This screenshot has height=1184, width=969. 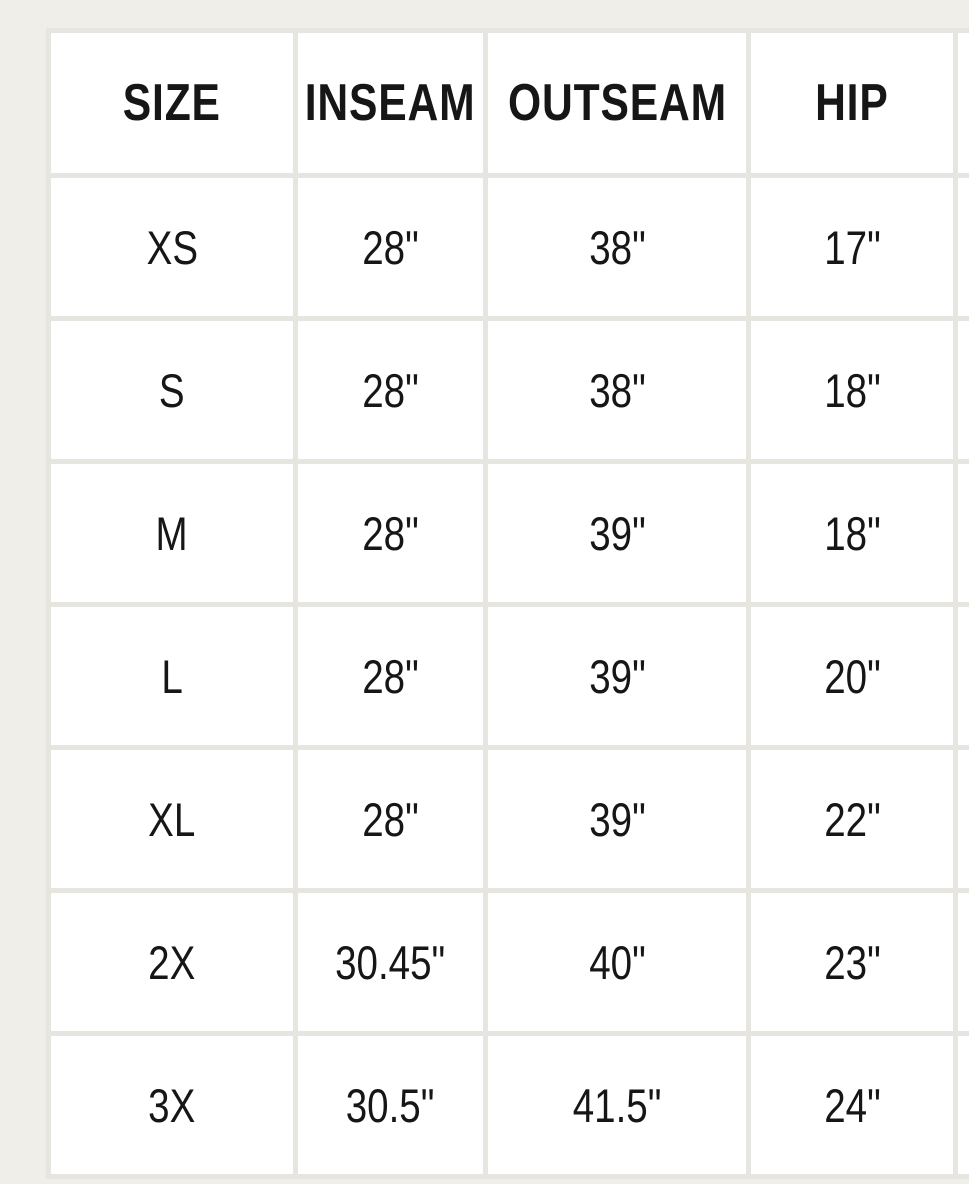 I want to click on column-header-hip: HIP, so click(x=852, y=103).